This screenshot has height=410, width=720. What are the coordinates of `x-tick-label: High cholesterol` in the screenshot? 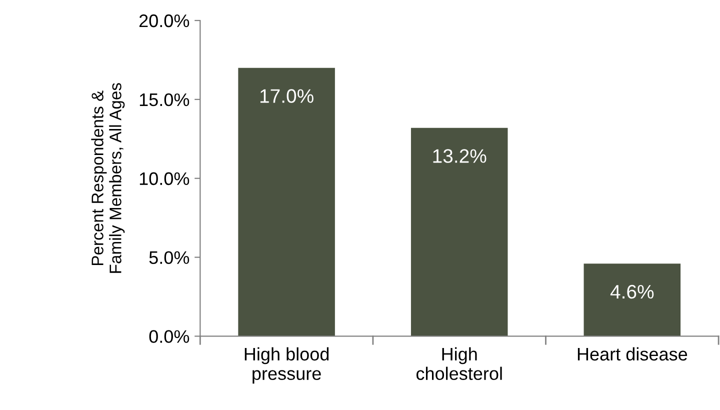 It's located at (459, 363).